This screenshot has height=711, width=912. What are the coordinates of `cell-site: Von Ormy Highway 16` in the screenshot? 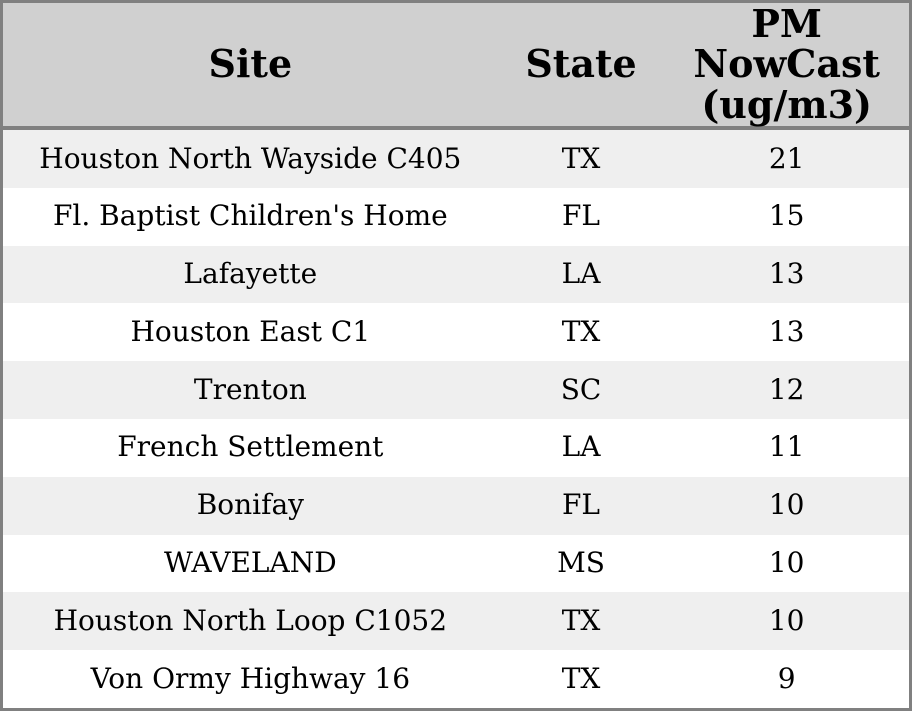 It's located at (250, 678).